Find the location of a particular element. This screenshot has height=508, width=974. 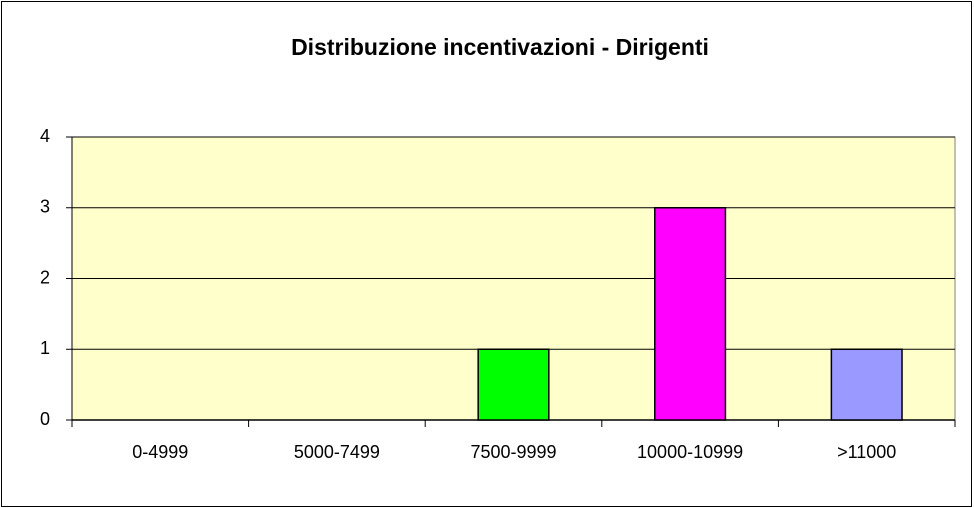

y-tick-label: 0 is located at coordinates (45, 419).